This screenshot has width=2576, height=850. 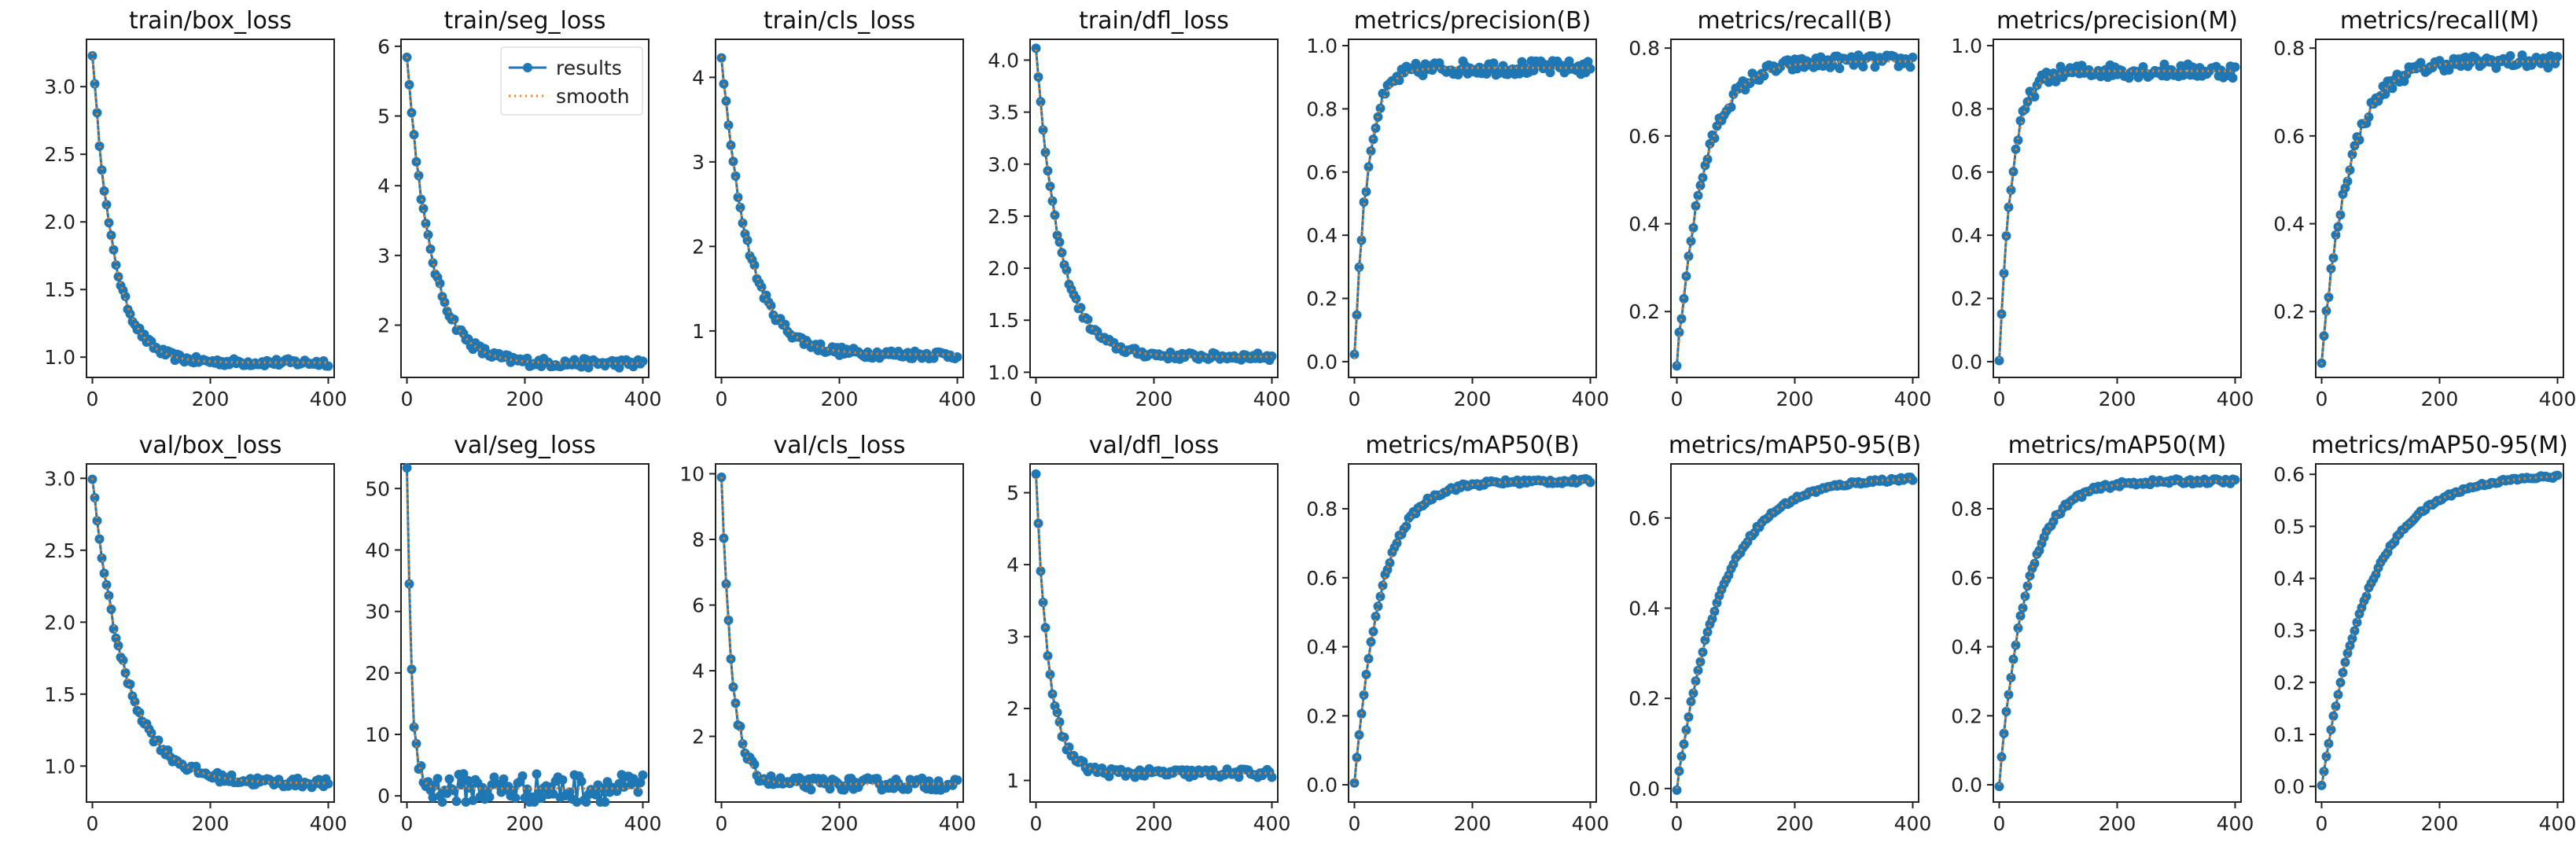 What do you see at coordinates (1966, 109) in the screenshot?
I see `y-tick-label: 0.8` at bounding box center [1966, 109].